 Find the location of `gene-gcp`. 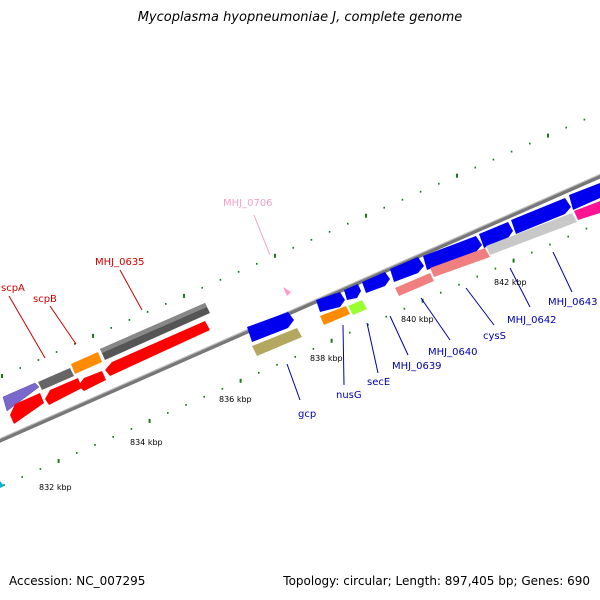

gene-gcp is located at coordinates (270, 327).